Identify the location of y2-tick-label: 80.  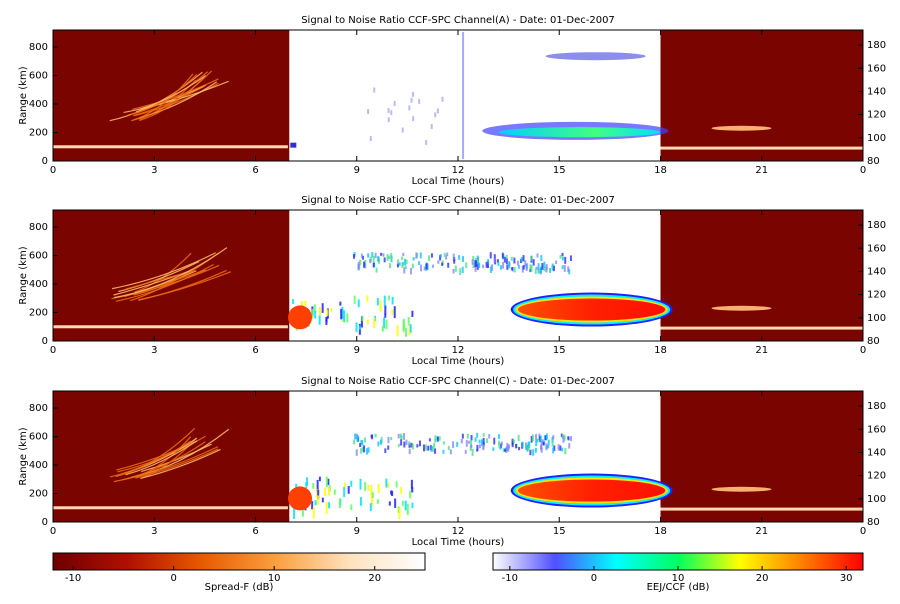
(873, 161).